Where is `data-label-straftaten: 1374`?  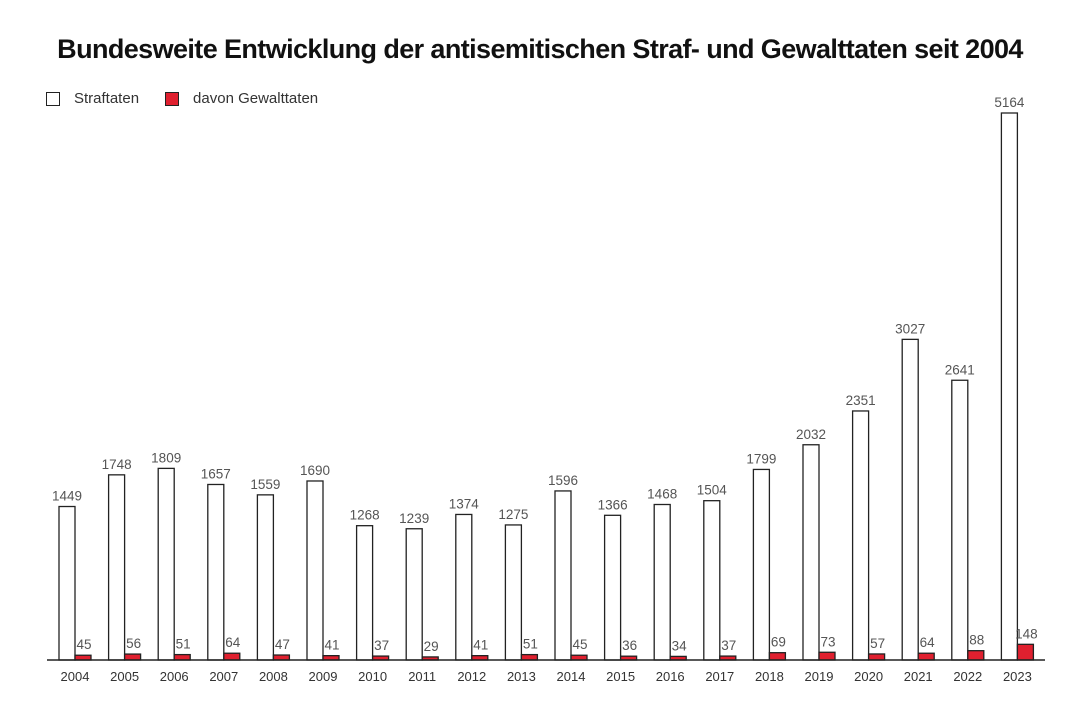
data-label-straftaten: 1374 is located at coordinates (464, 503).